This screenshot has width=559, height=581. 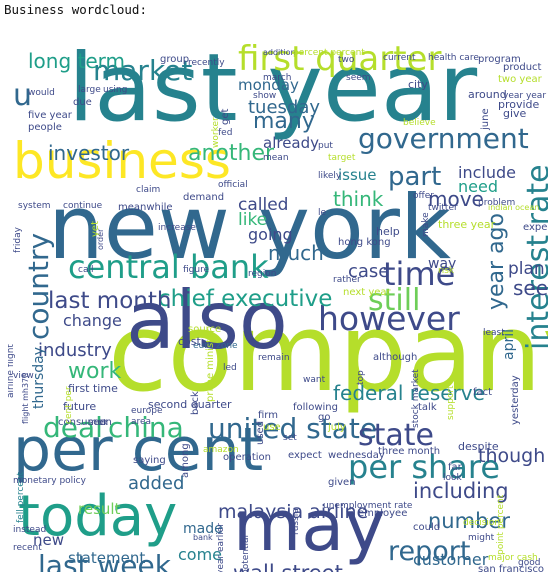 I want to click on word-per-cent: per cent, so click(x=138, y=450).